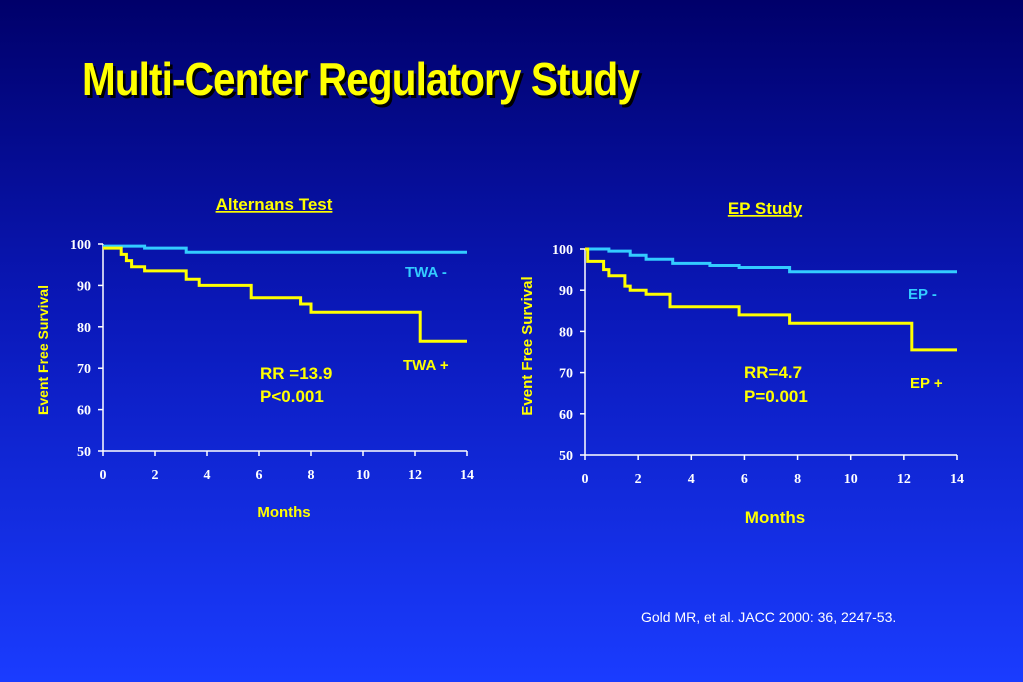  Describe the element at coordinates (765, 208) in the screenshot. I see `chart-title: EP Study` at that location.